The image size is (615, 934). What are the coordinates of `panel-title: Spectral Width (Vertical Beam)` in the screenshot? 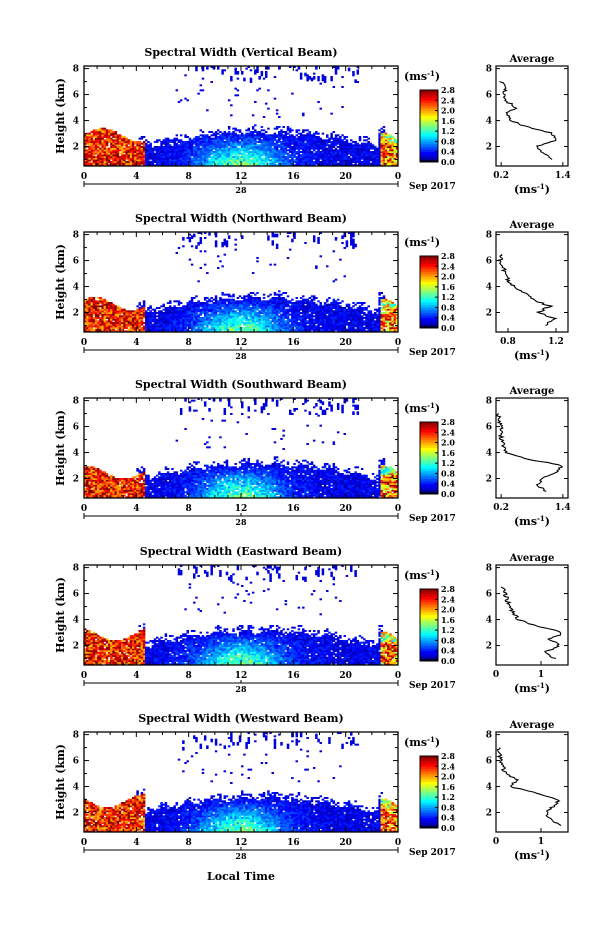 It's located at (240, 52).